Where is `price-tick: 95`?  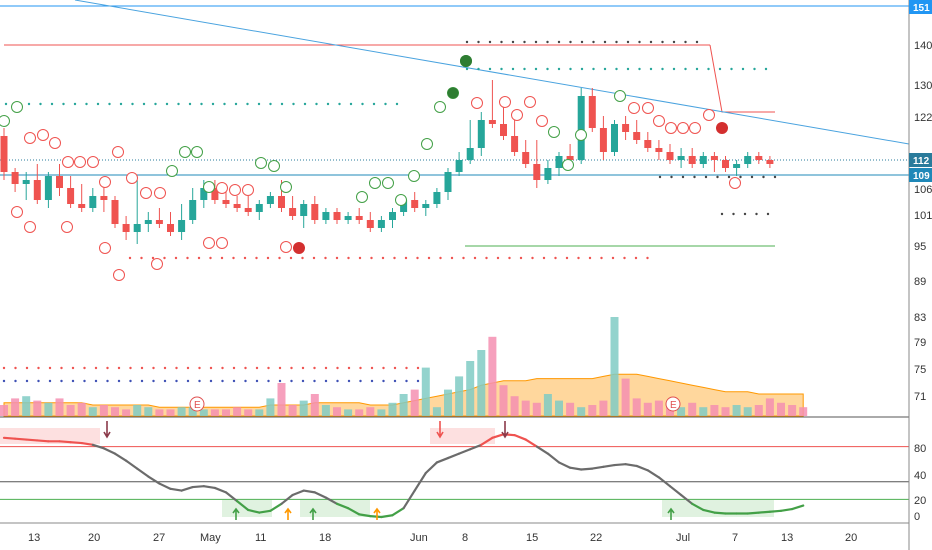
price-tick: 95 is located at coordinates (920, 247).